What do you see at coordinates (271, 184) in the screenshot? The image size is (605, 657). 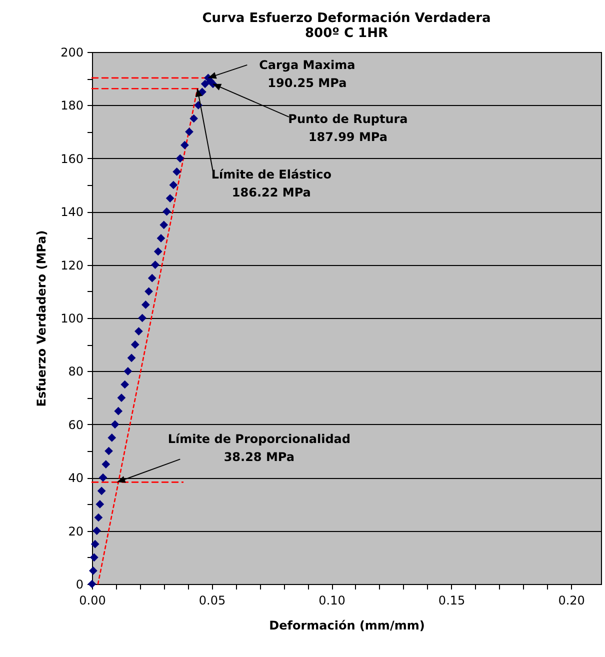 I see `annotation: Límite de Elástico 186.22 MPa` at bounding box center [271, 184].